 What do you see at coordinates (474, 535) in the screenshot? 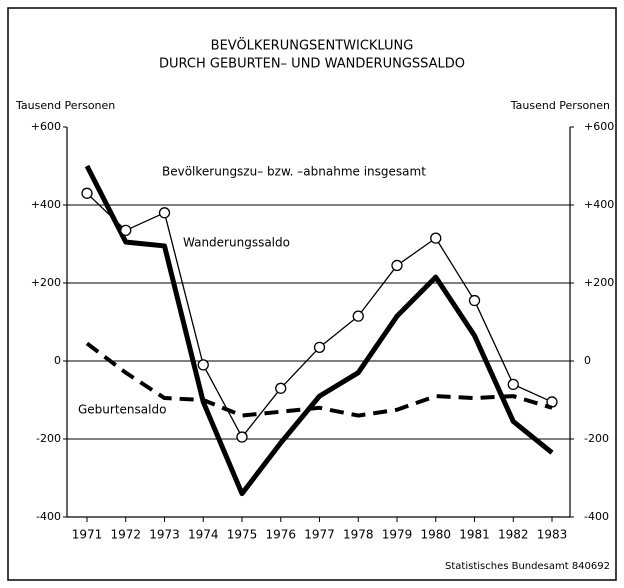
I see `x-tick-label: 1981` at bounding box center [474, 535].